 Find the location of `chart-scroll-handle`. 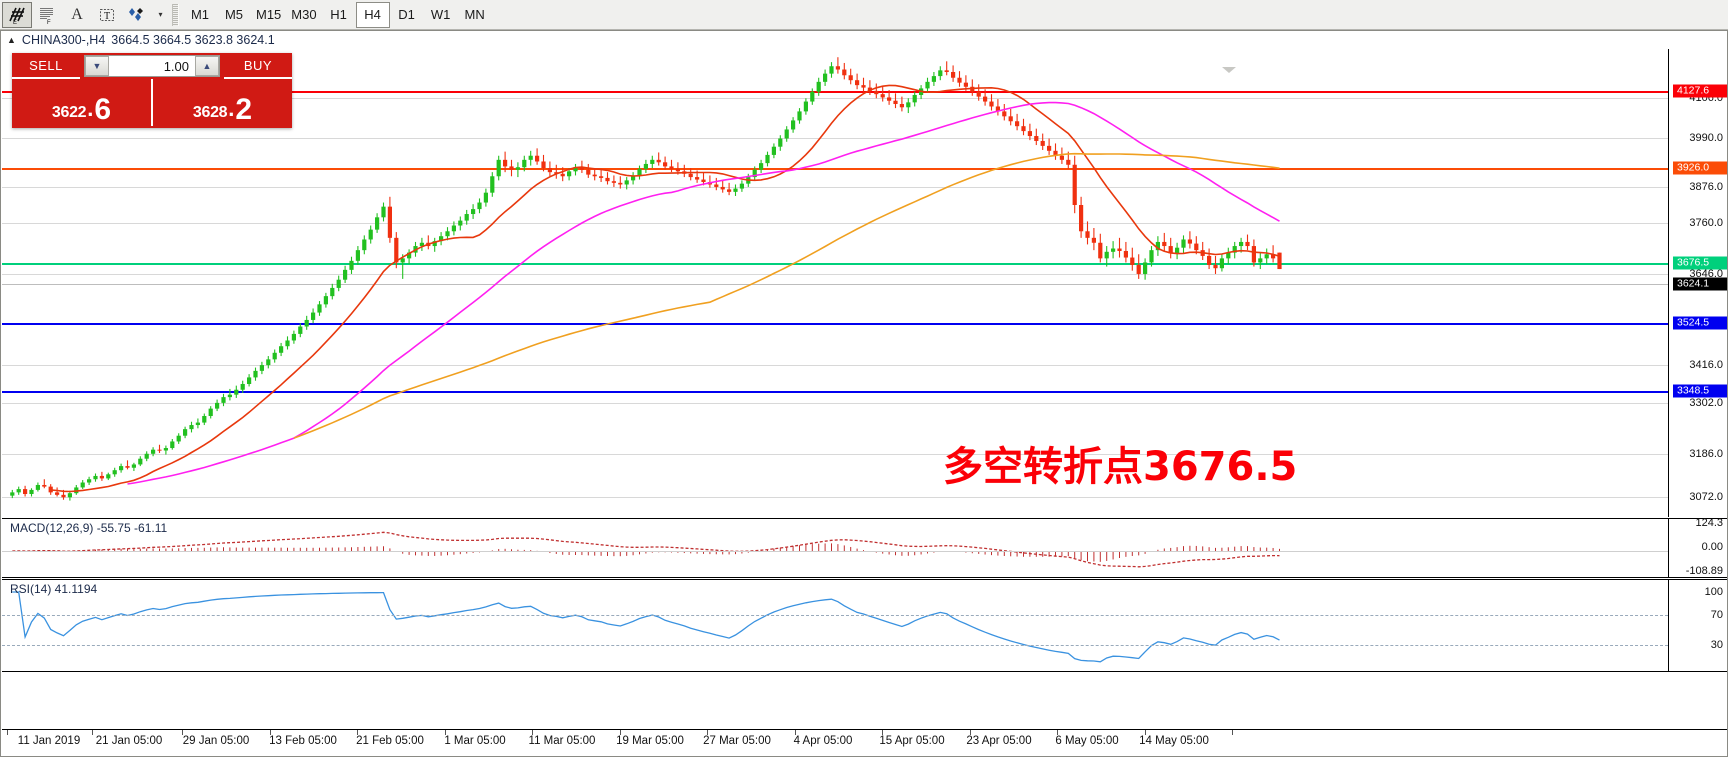

chart-scroll-handle is located at coordinates (1229, 67).